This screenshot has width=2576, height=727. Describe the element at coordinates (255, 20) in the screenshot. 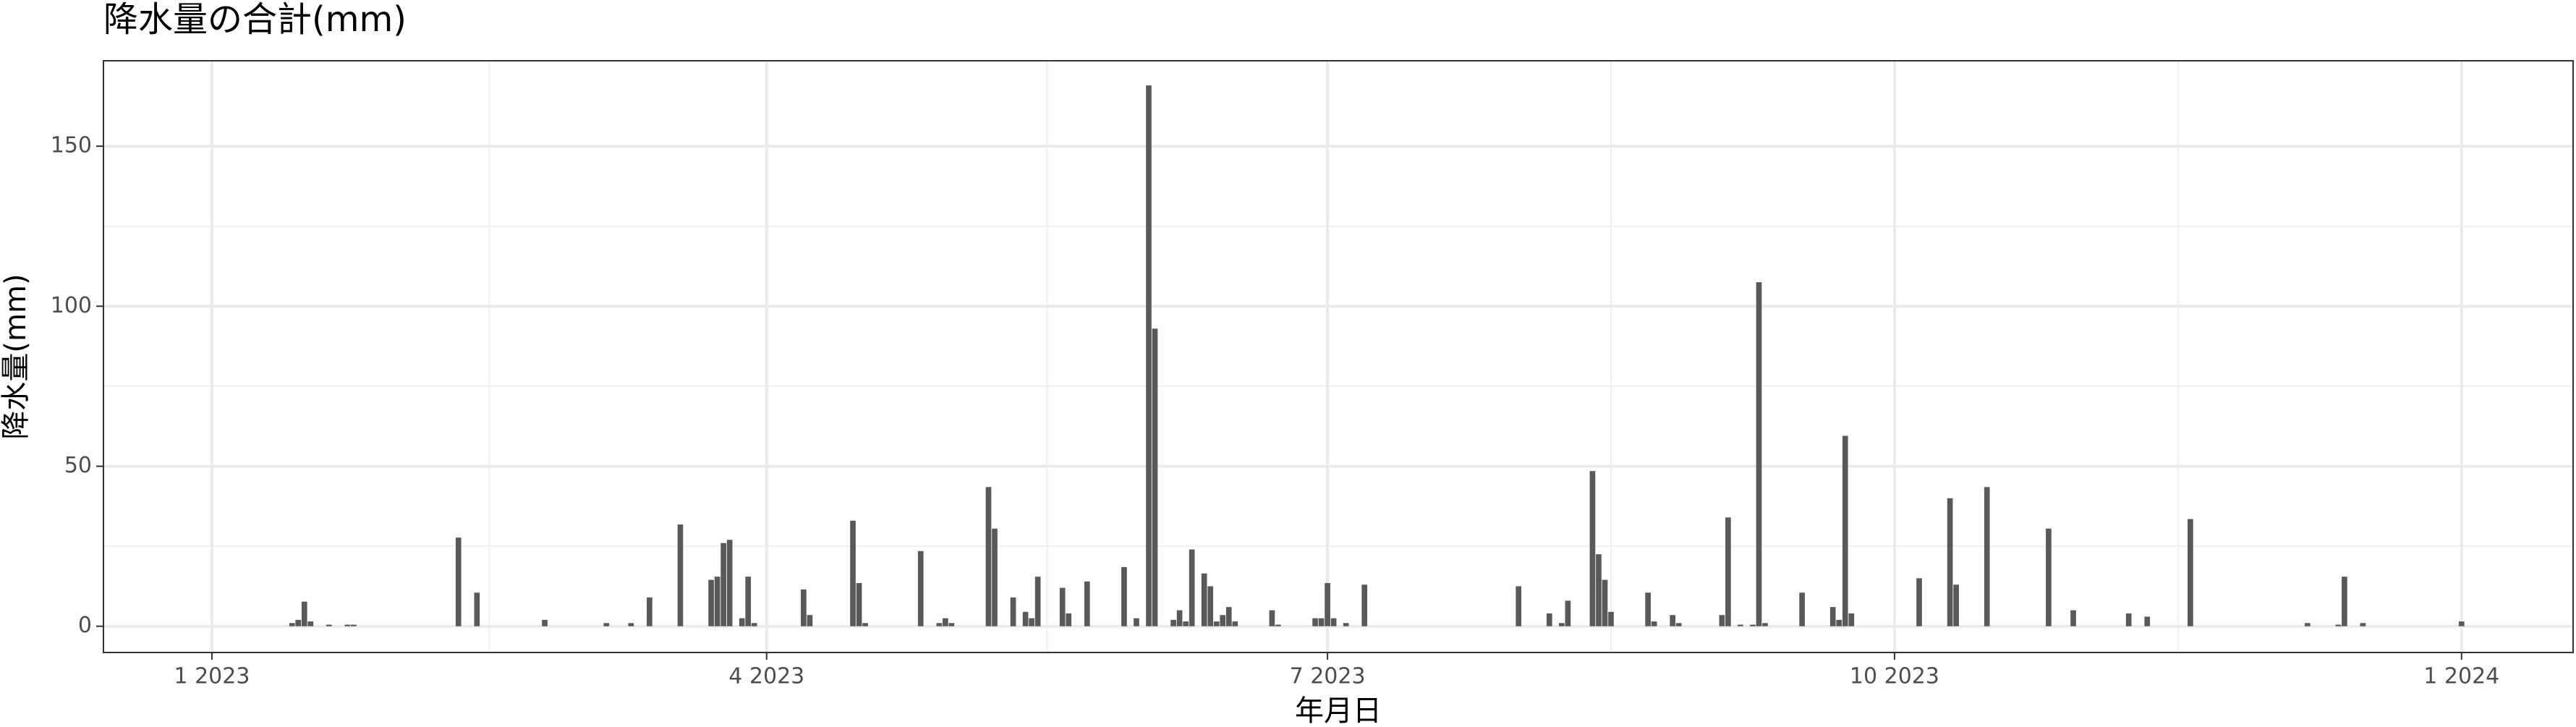

I see `chart-title: 降水量の合計(mm)` at that location.